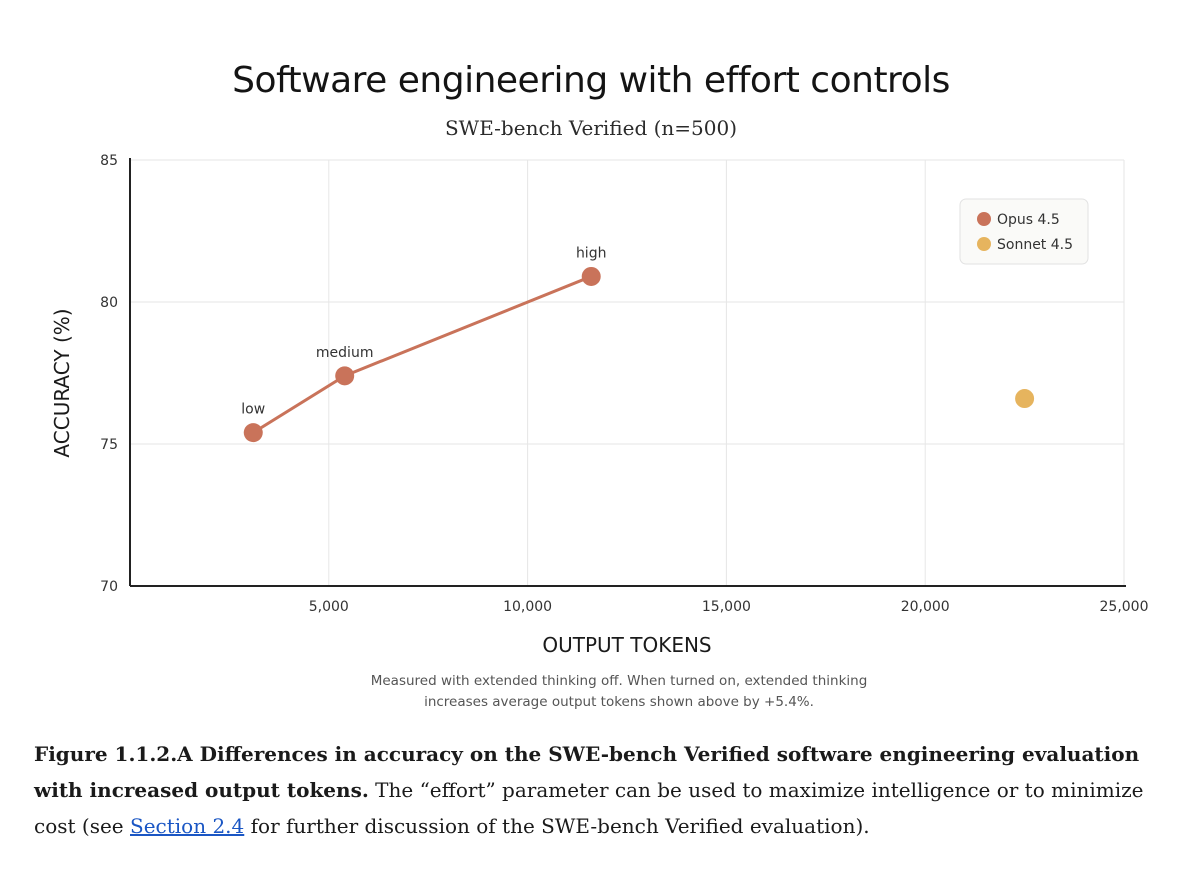 This screenshot has height=880, width=1199. Describe the element at coordinates (109, 445) in the screenshot. I see `y-tick-label: 75` at that location.